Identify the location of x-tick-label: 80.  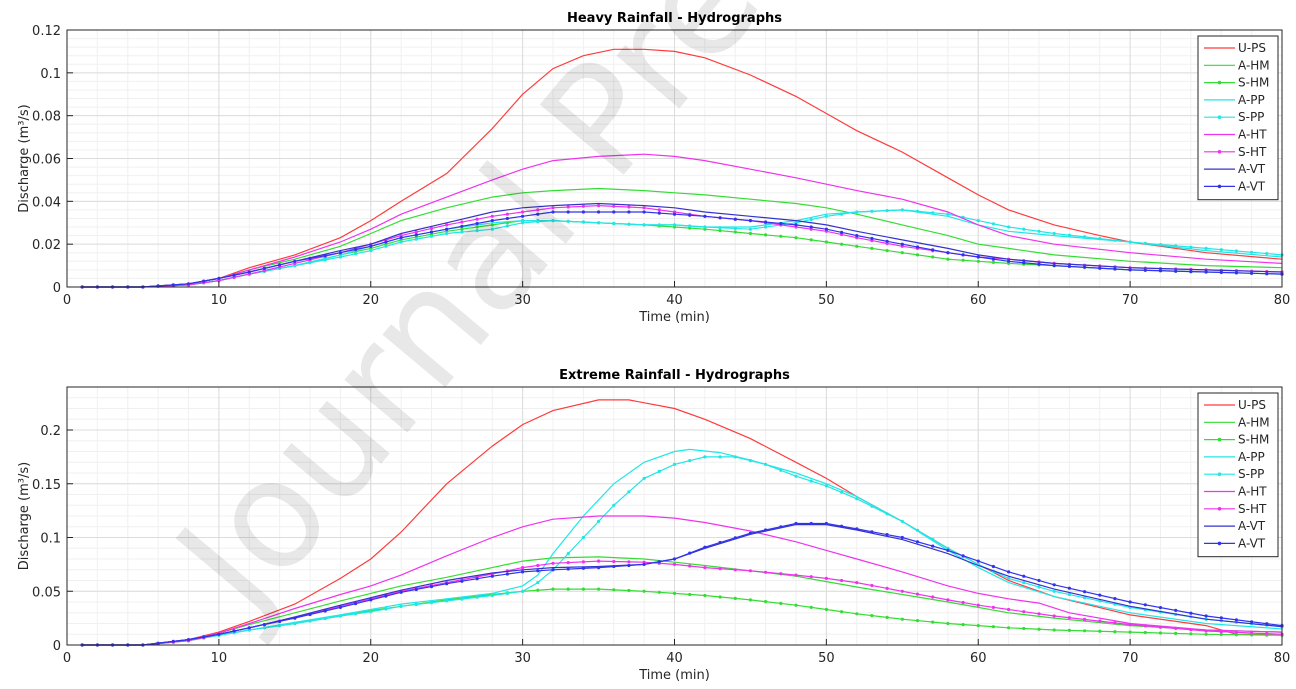
(1282, 658).